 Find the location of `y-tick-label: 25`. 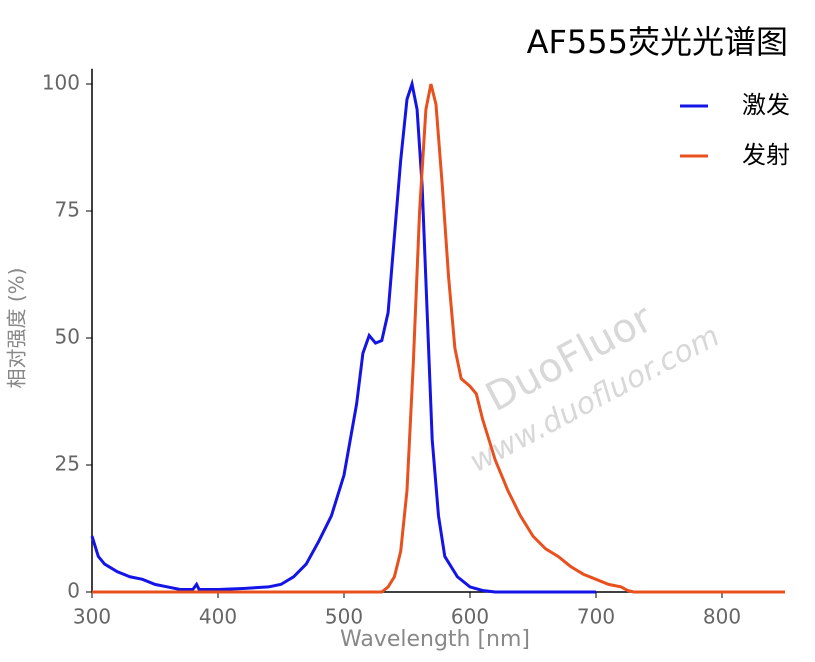

y-tick-label: 25 is located at coordinates (67, 464).